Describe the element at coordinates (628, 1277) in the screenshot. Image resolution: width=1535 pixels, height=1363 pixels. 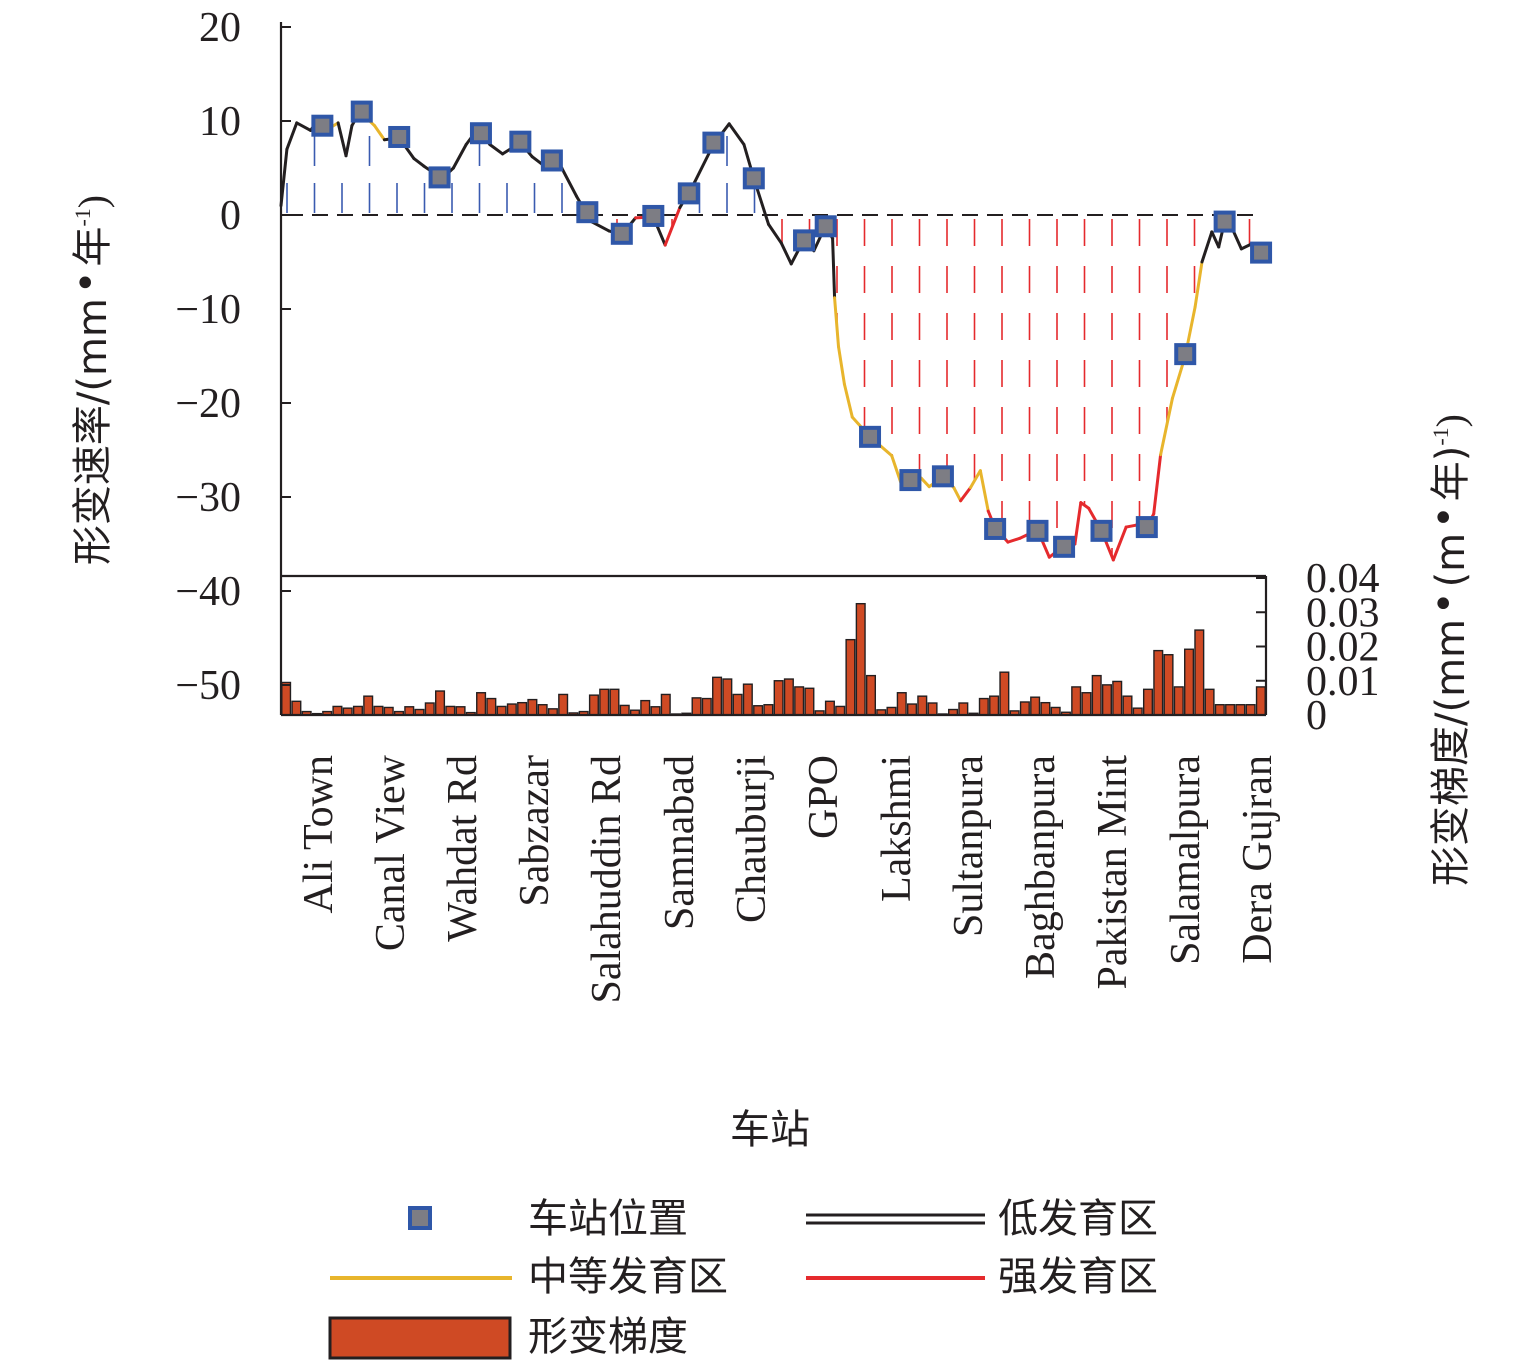
I see `legend-moderate-zone-label: 中等发育区` at that location.